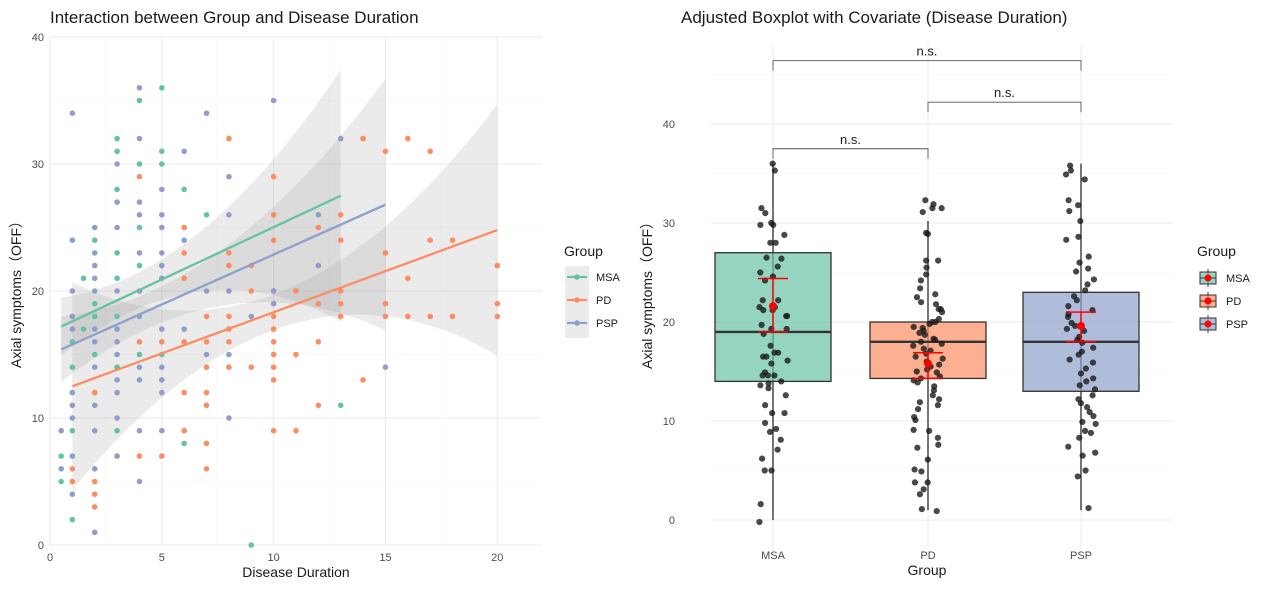  What do you see at coordinates (50, 558) in the screenshot?
I see `x-tick-label: 0` at bounding box center [50, 558].